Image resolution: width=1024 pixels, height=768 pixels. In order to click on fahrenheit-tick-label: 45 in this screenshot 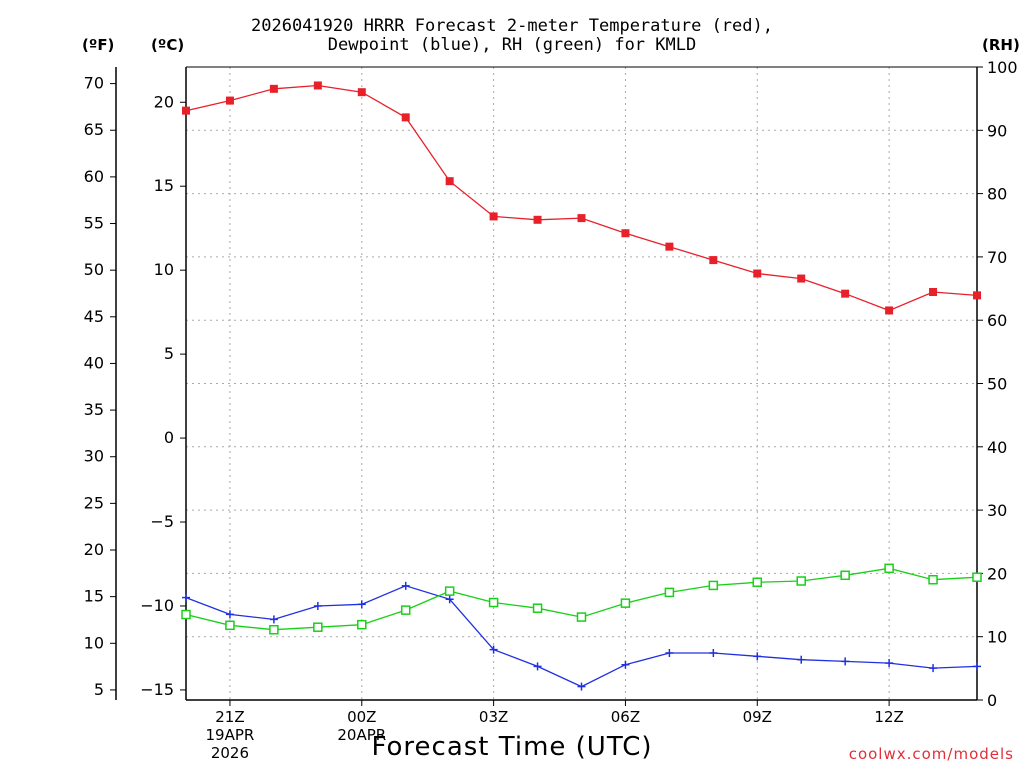, I will do `click(94, 316)`.